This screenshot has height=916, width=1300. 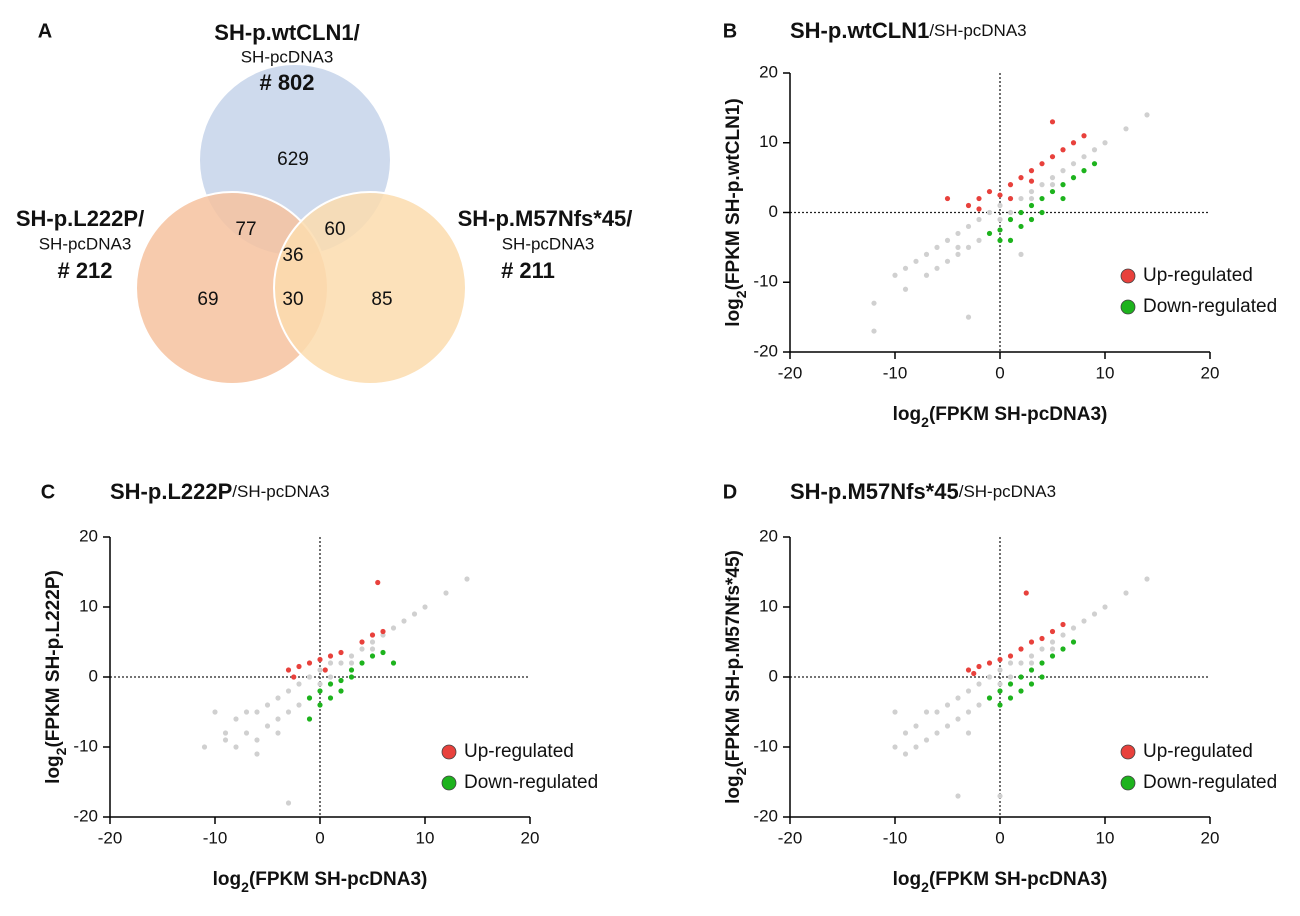 I want to click on panel-letter: C, so click(x=48, y=492).